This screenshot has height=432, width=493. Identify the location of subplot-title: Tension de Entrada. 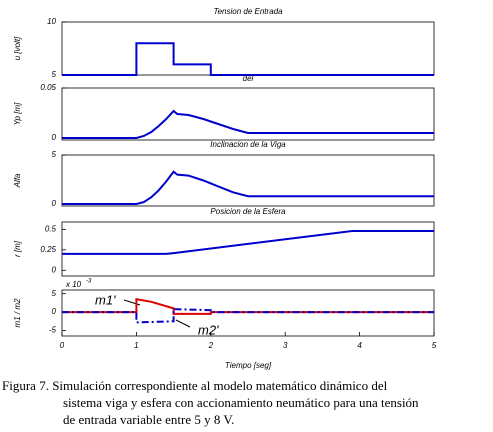
(248, 11).